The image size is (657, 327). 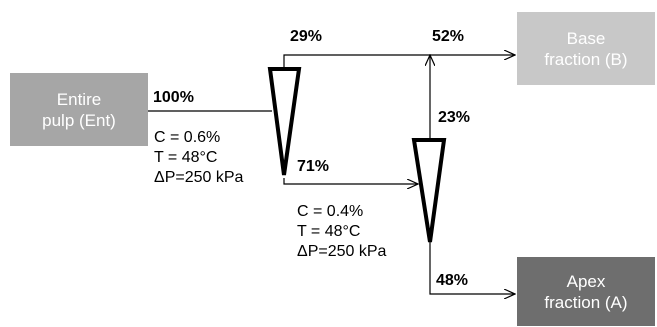 What do you see at coordinates (448, 36) in the screenshot?
I see `base-total-percent: 52%` at bounding box center [448, 36].